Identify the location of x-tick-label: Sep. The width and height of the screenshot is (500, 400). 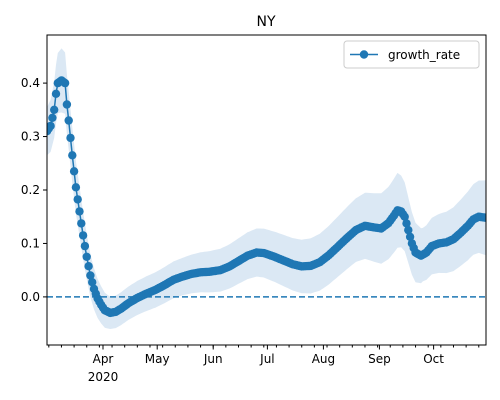
(379, 359).